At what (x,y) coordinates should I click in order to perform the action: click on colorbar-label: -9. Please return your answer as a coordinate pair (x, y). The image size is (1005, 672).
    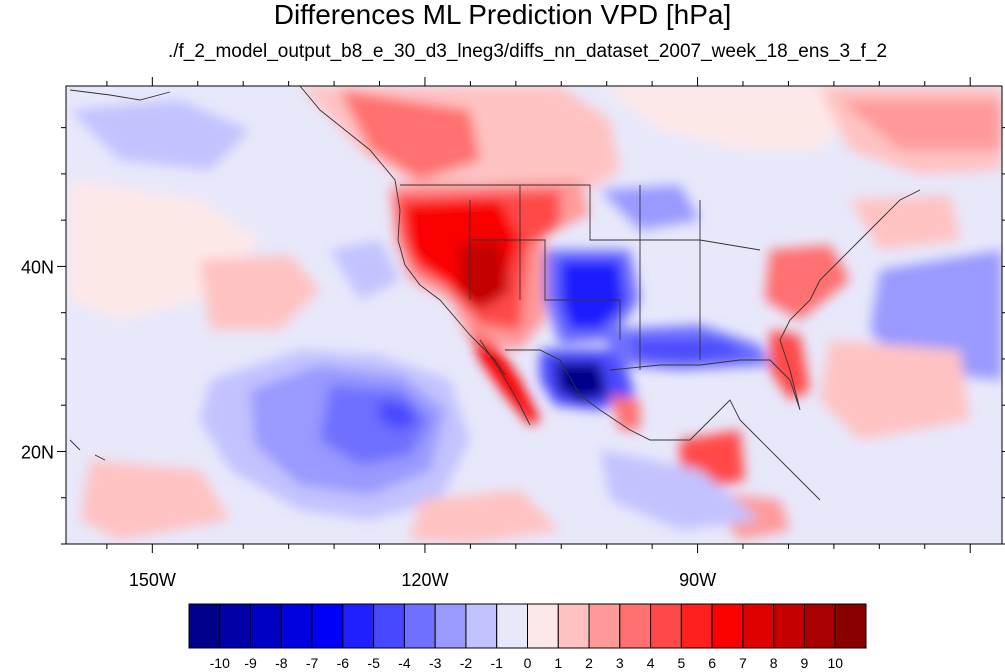
    Looking at the image, I should click on (250, 663).